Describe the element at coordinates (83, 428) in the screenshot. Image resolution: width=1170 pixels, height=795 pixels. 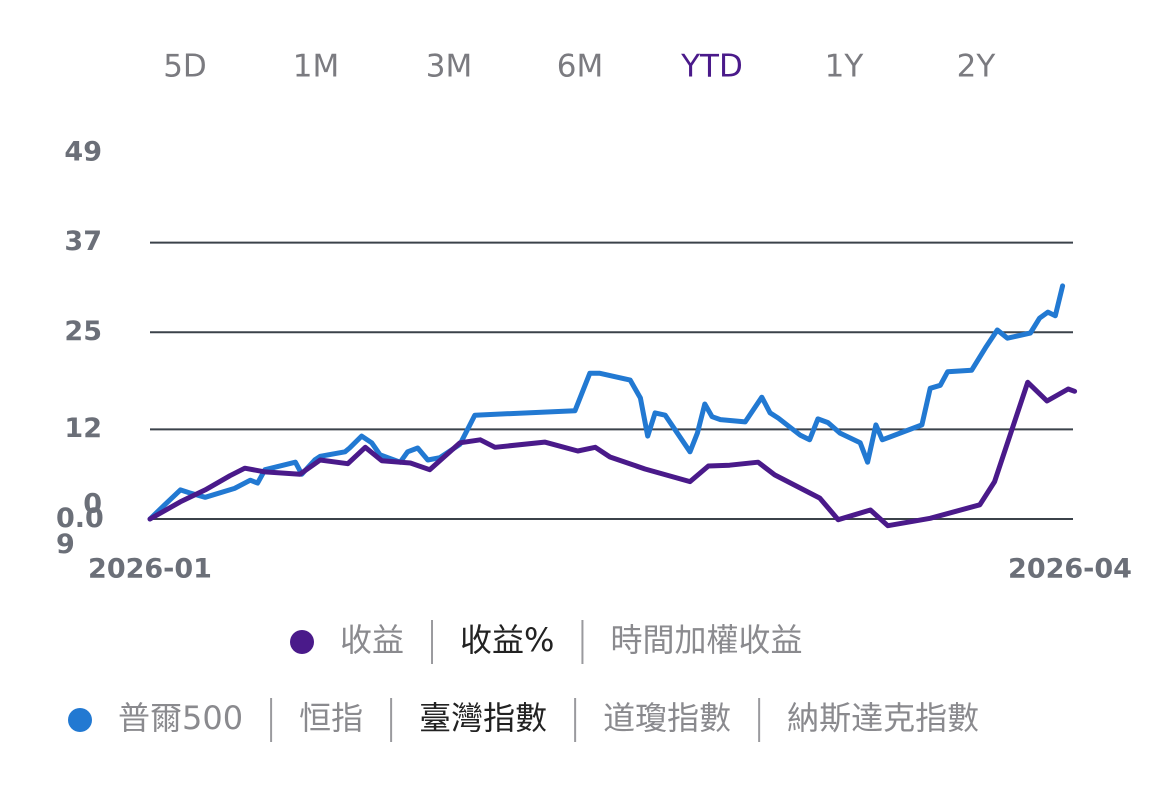
I see `y-tick-label: 12` at that location.